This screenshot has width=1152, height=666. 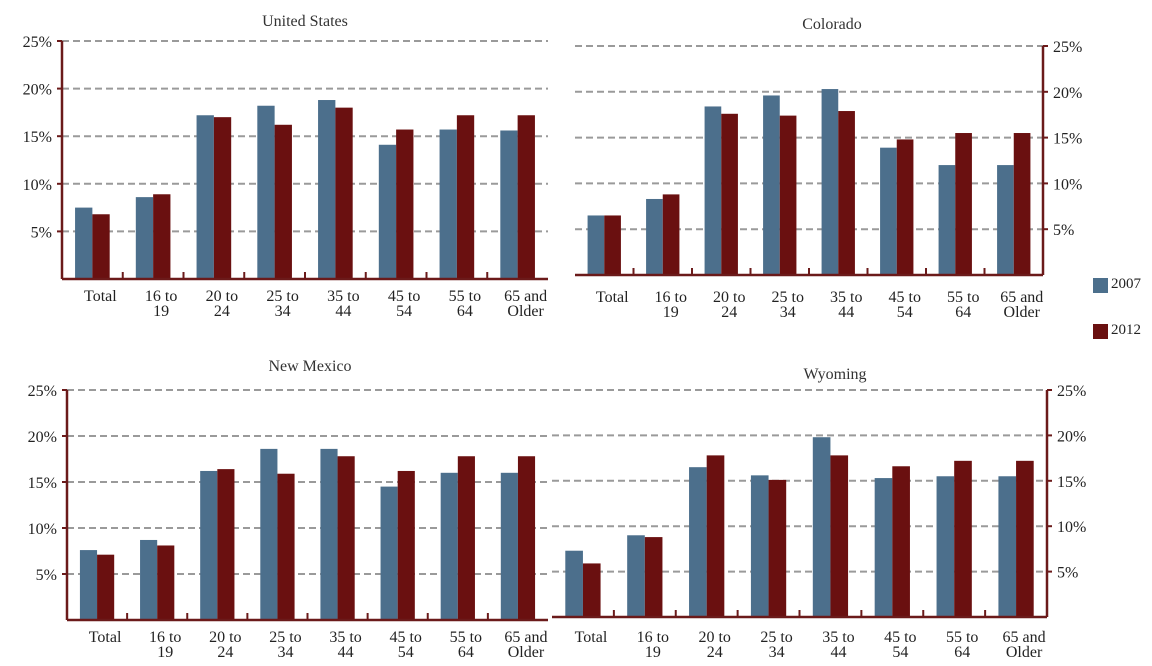 What do you see at coordinates (305, 21) in the screenshot?
I see `chart-title: United States` at bounding box center [305, 21].